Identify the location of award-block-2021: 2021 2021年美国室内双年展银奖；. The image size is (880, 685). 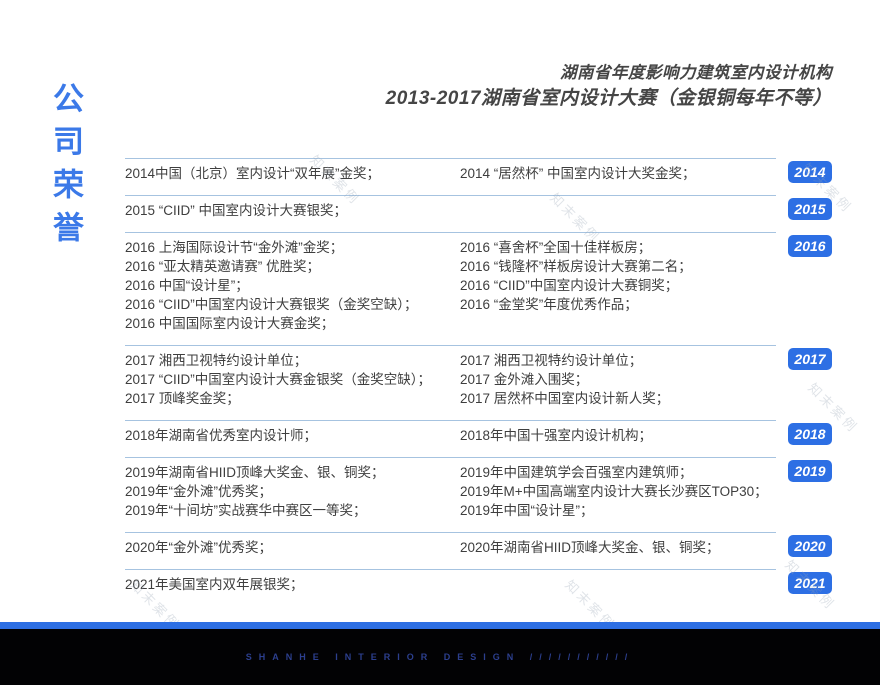
(478, 587).